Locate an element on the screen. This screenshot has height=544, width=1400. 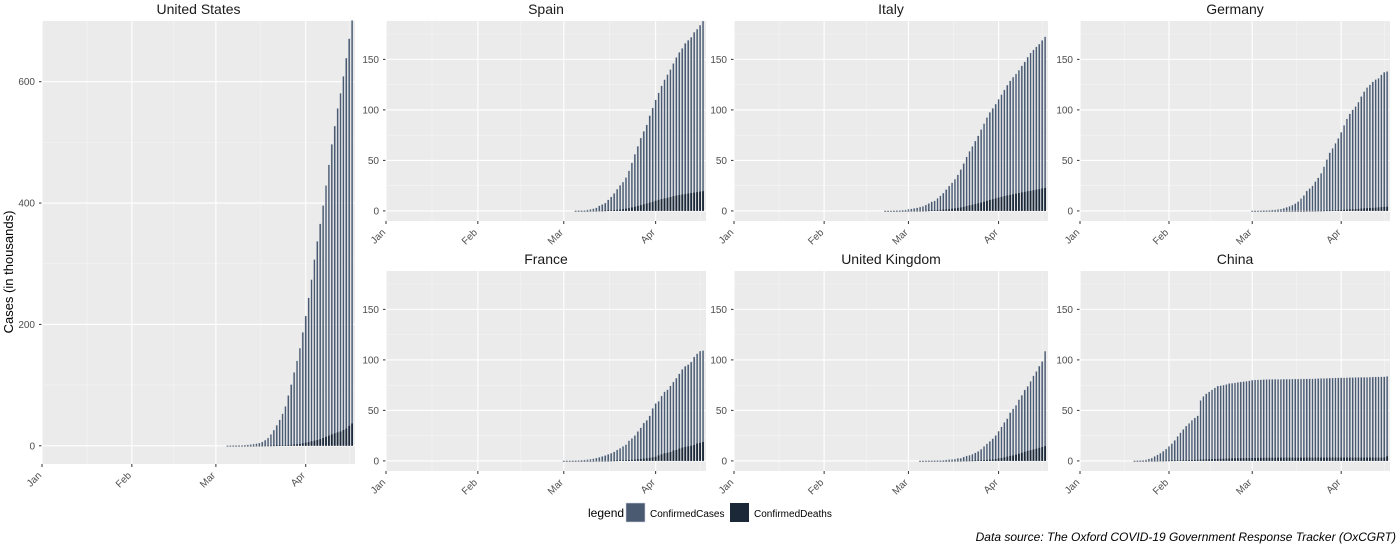
legend: legend ConfirmedCases ConfirmedDeaths is located at coordinates (710, 512).